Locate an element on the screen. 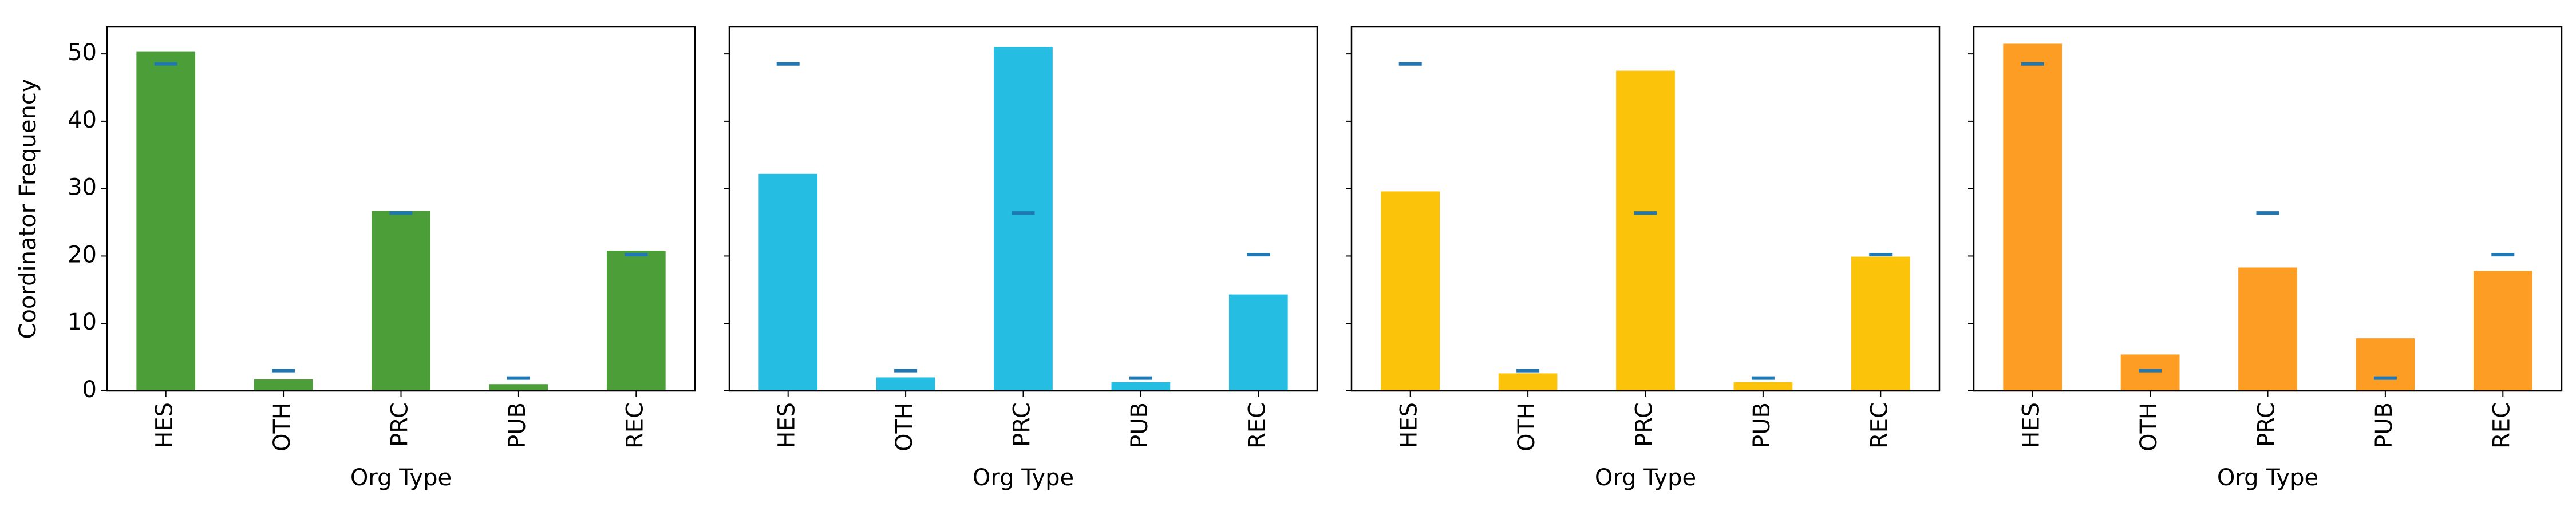 This screenshot has height=515, width=2576. y-axis-label: Coordinator Frequency is located at coordinates (28, 209).